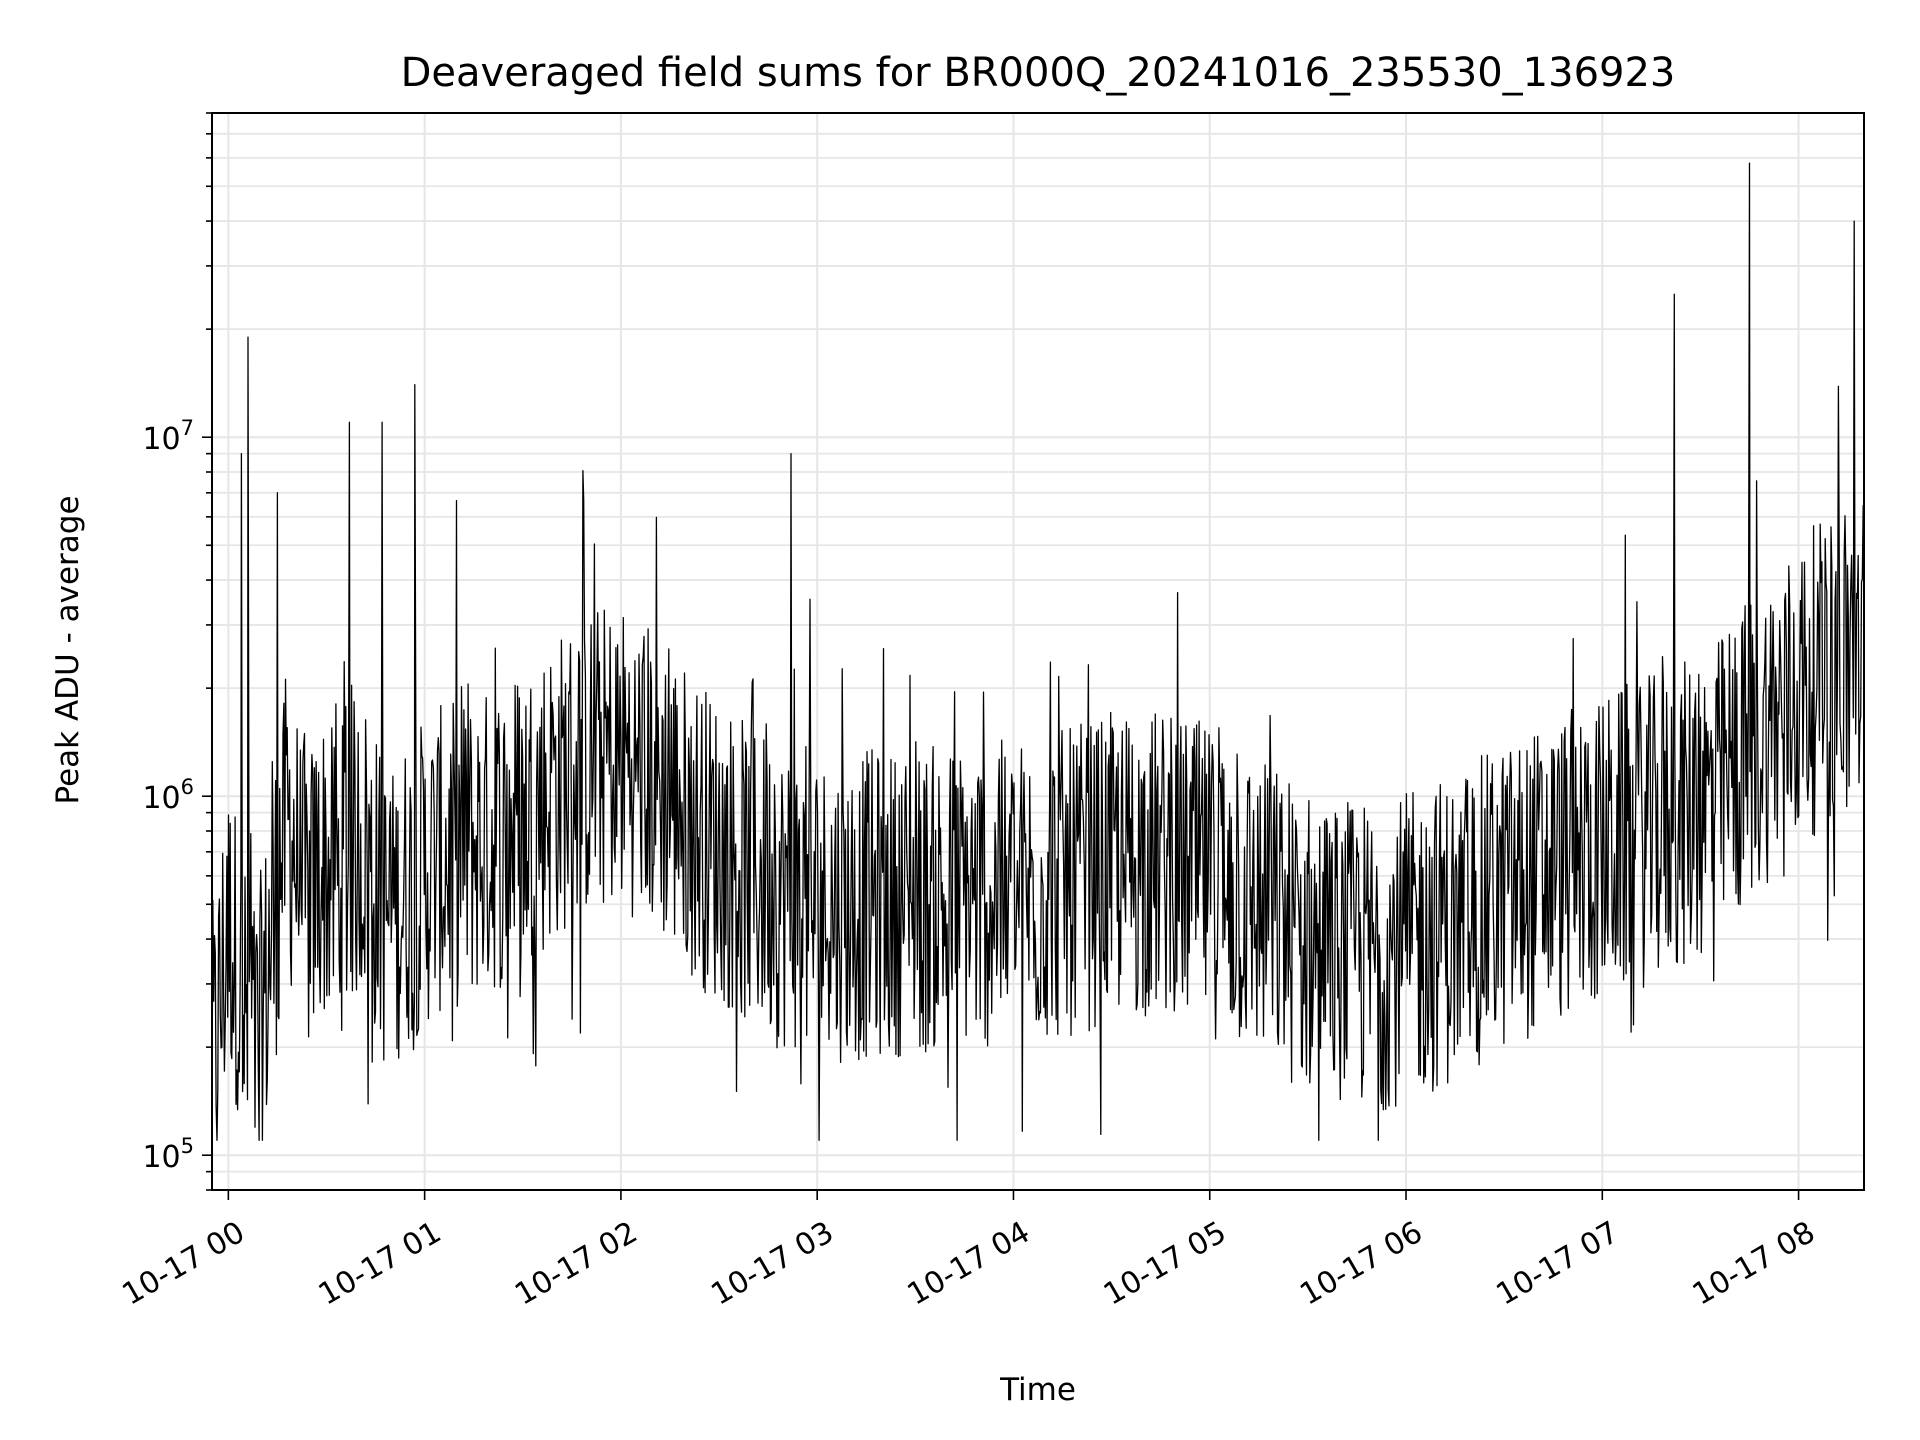 The width and height of the screenshot is (1920, 1440). Describe the element at coordinates (168, 1154) in the screenshot. I see `y-tick-label: 10⁵` at that location.